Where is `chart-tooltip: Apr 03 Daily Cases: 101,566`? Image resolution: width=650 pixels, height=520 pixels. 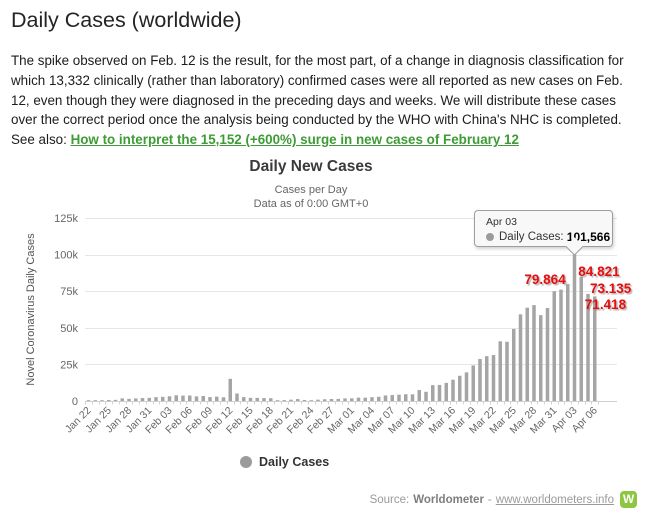 chart-tooltip: Apr 03 Daily Cases: 101,566 is located at coordinates (543, 233).